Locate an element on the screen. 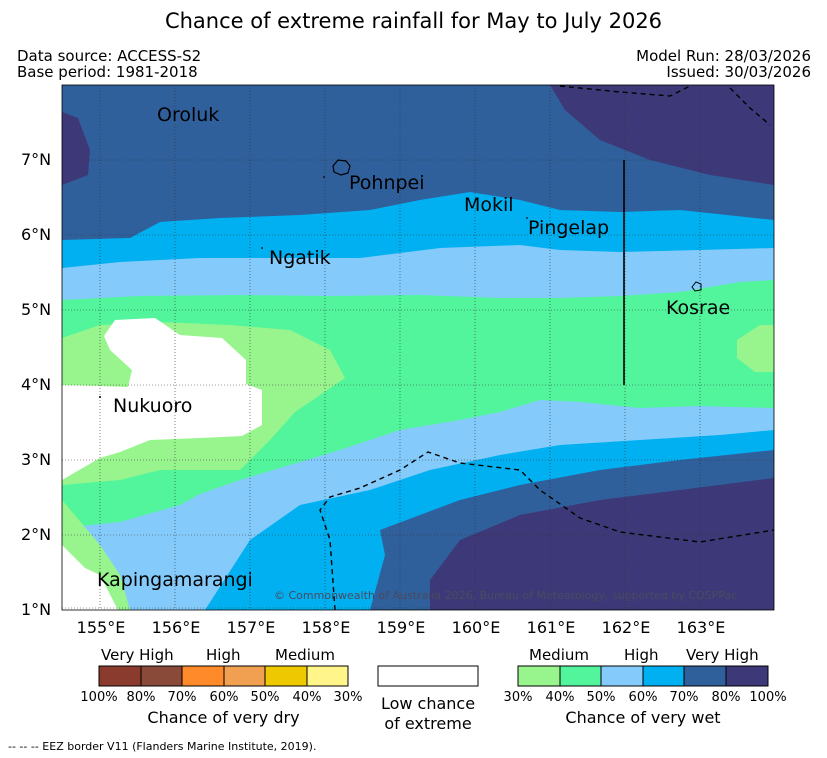 This screenshot has height=758, width=827. pohnpei-island is located at coordinates (341, 167).